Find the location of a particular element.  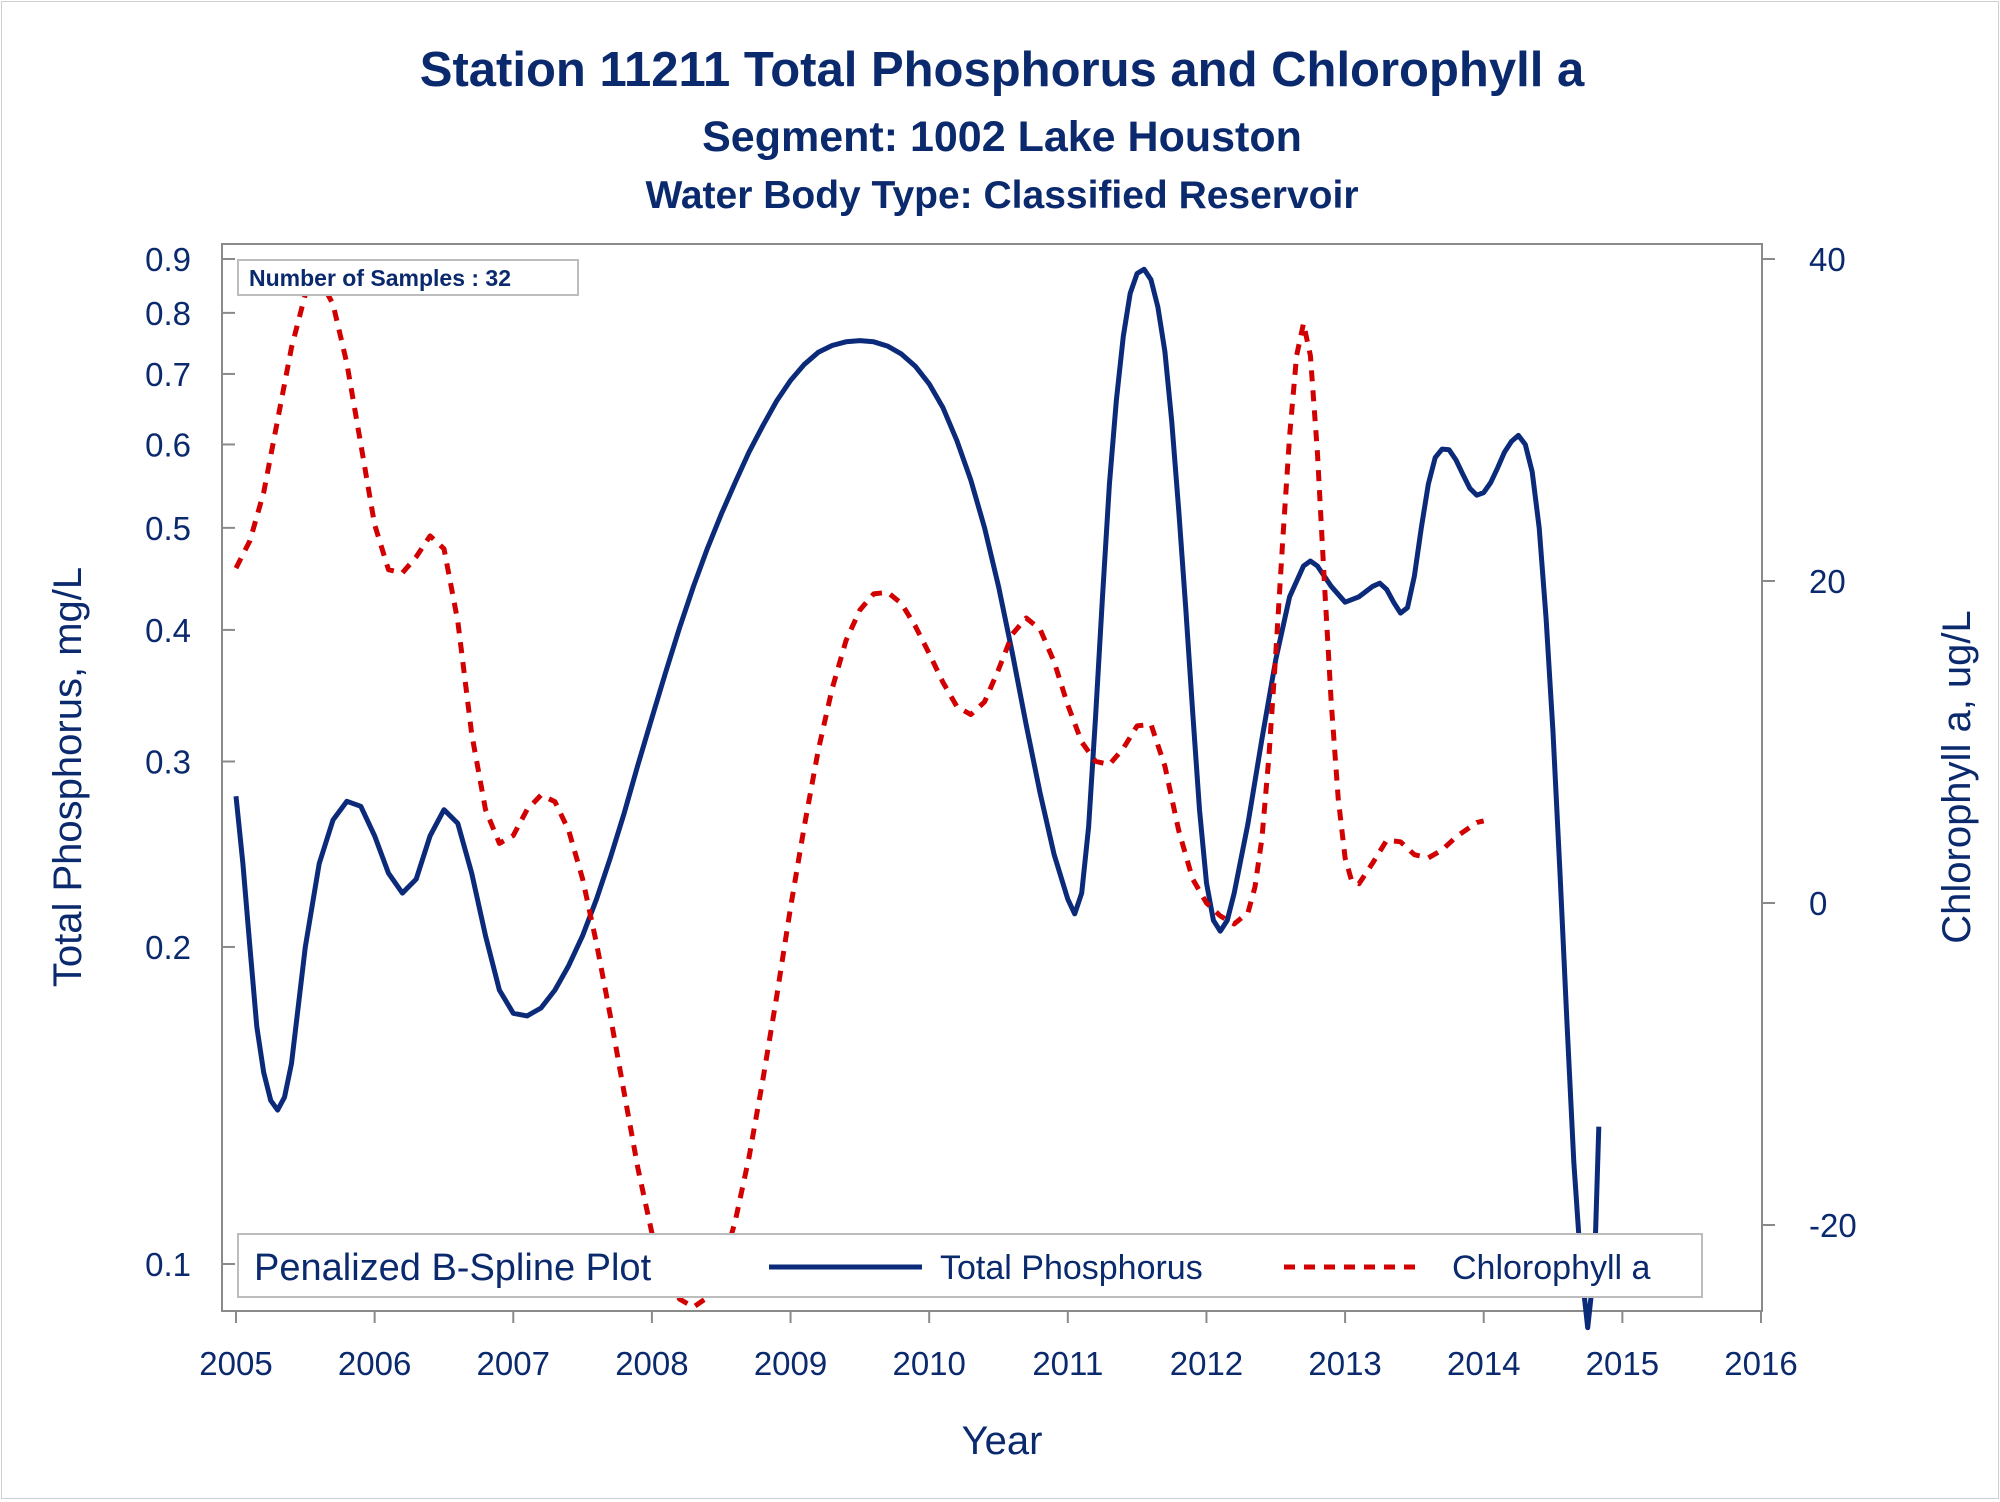

x-tick-label-2011: 2011 is located at coordinates (1067, 1363).